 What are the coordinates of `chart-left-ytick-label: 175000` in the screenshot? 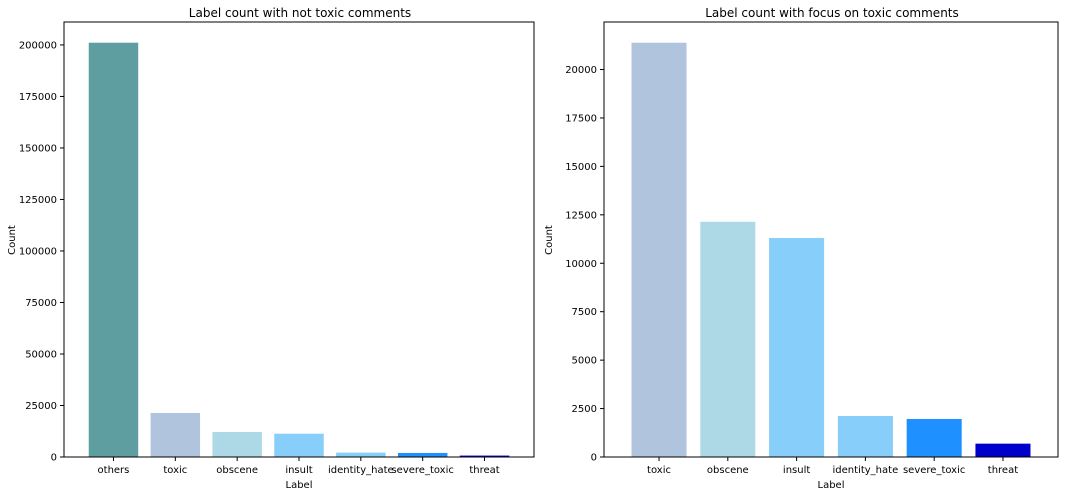 It's located at (38, 97).